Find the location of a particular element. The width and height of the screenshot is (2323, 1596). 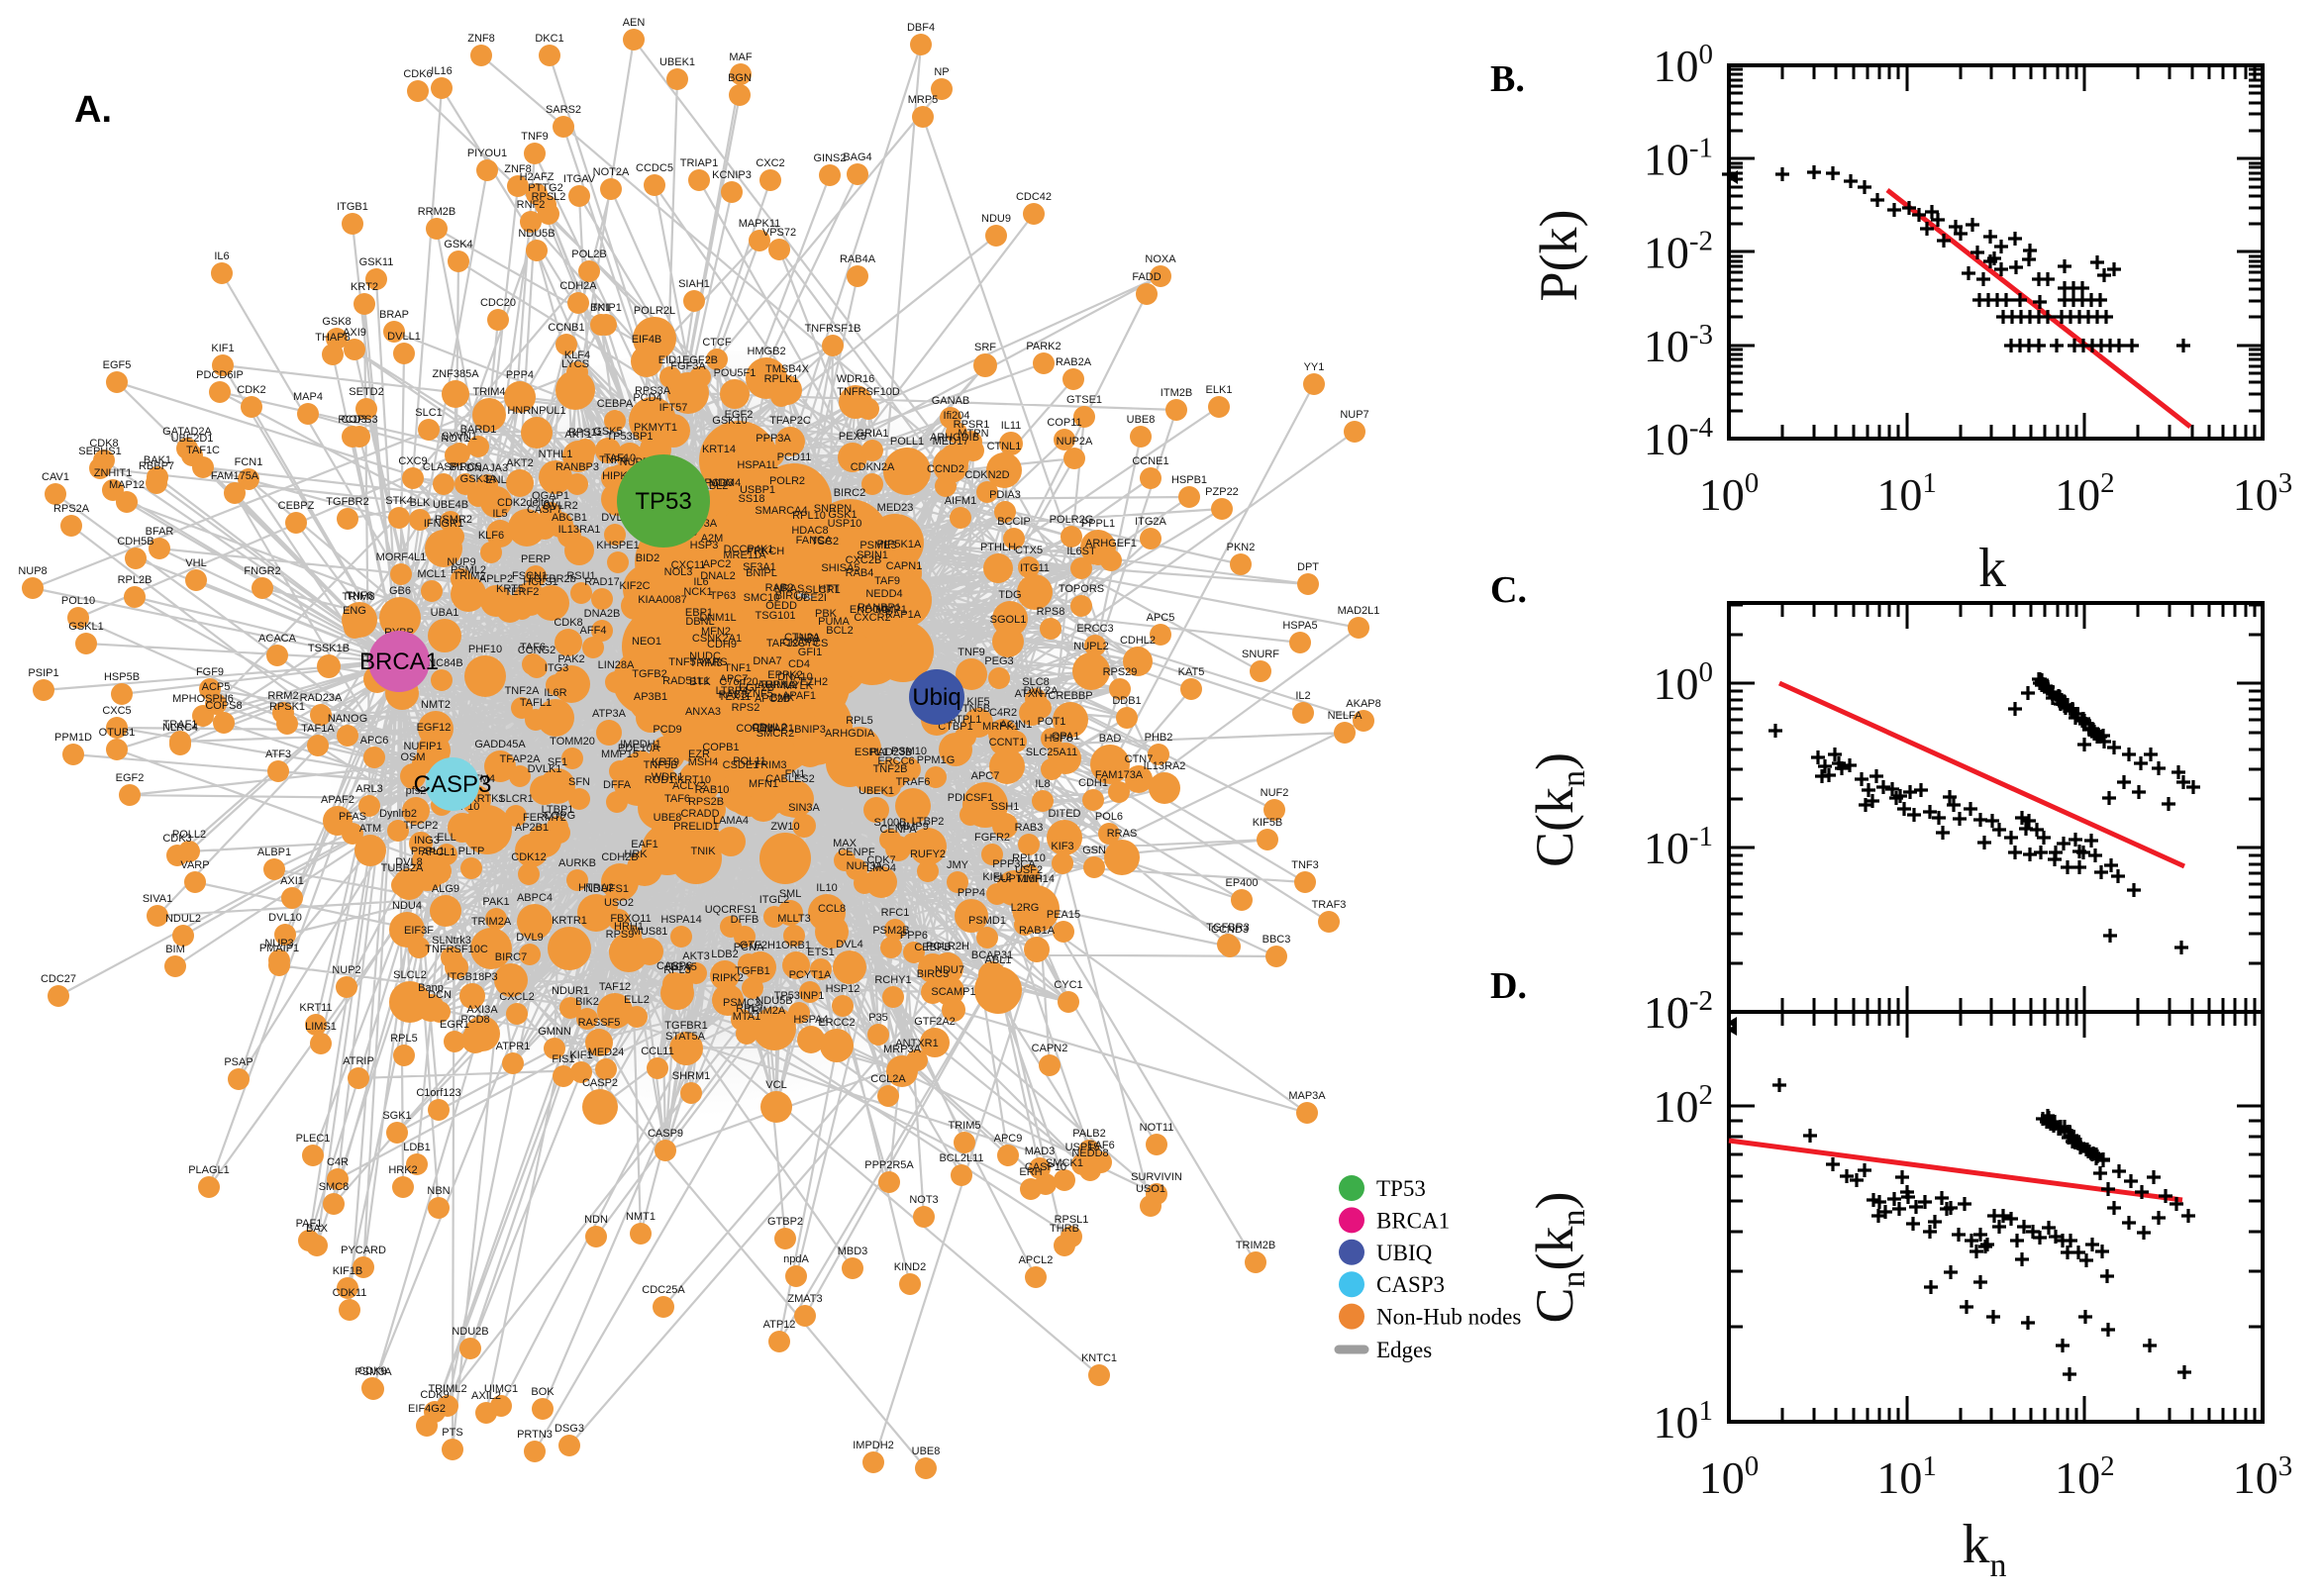

svg-text: COP11 is located at coordinates (1064, 423).